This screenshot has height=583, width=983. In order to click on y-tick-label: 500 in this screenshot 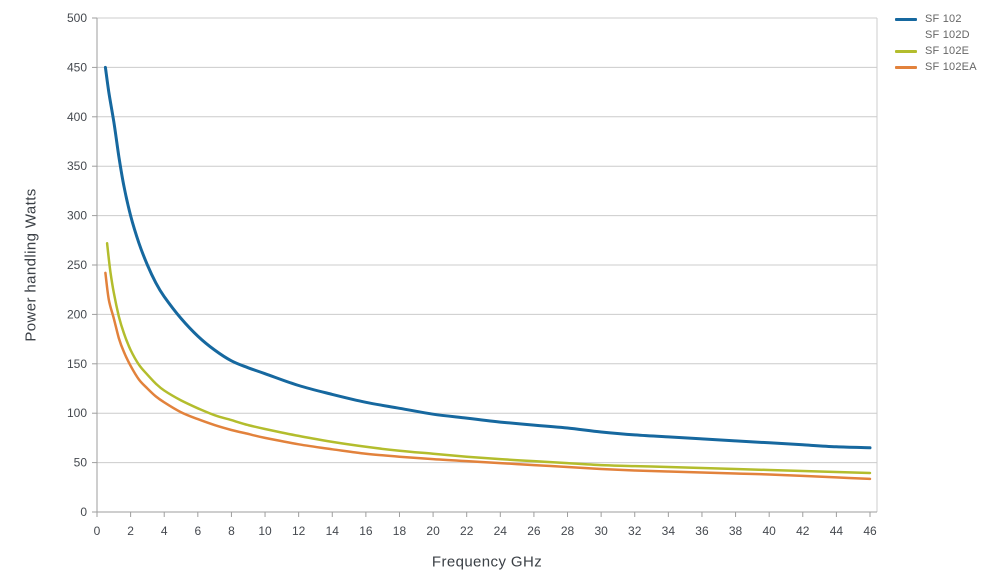, I will do `click(77, 18)`.